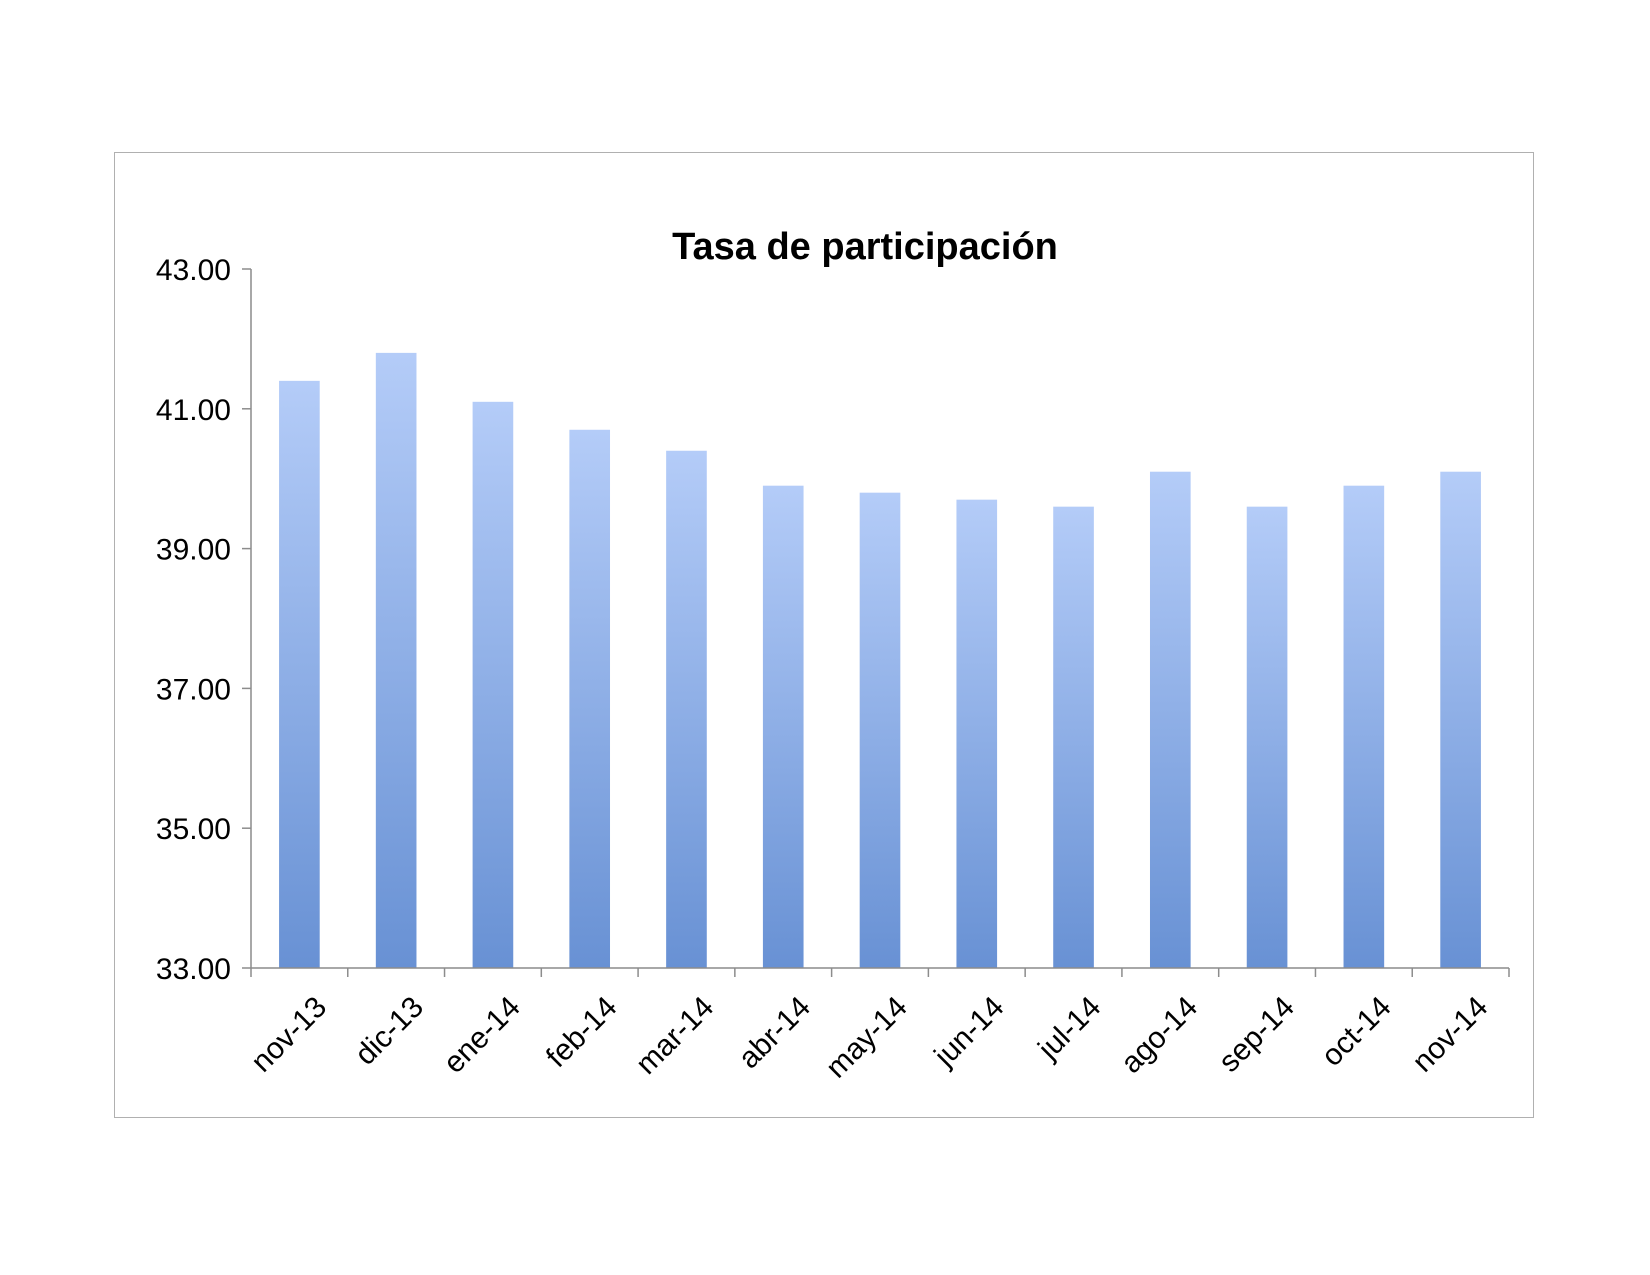 This screenshot has height=1275, width=1650. I want to click on y-tick-label: 33.00, so click(193, 969).